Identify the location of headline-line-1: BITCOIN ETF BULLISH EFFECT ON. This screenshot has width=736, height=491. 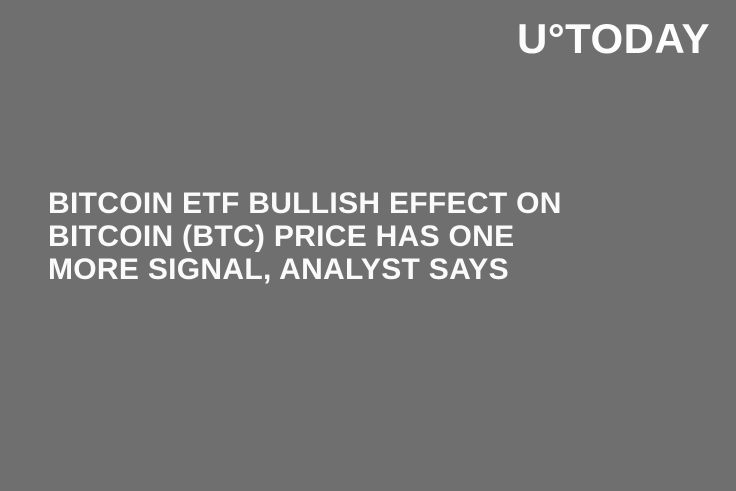
(305, 203).